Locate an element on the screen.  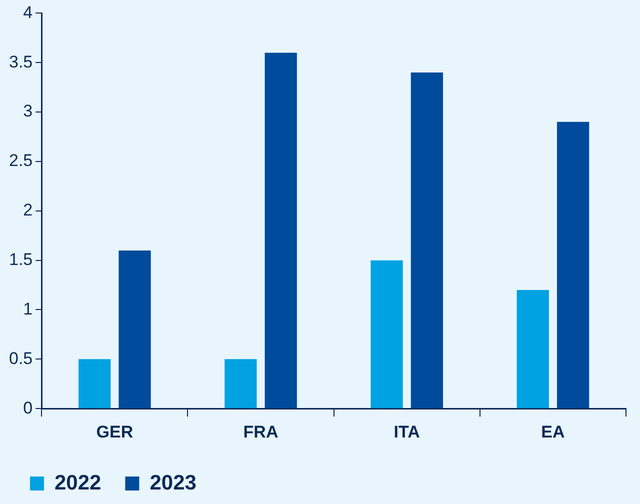
y-tick-label: 2.5 is located at coordinates (20, 160).